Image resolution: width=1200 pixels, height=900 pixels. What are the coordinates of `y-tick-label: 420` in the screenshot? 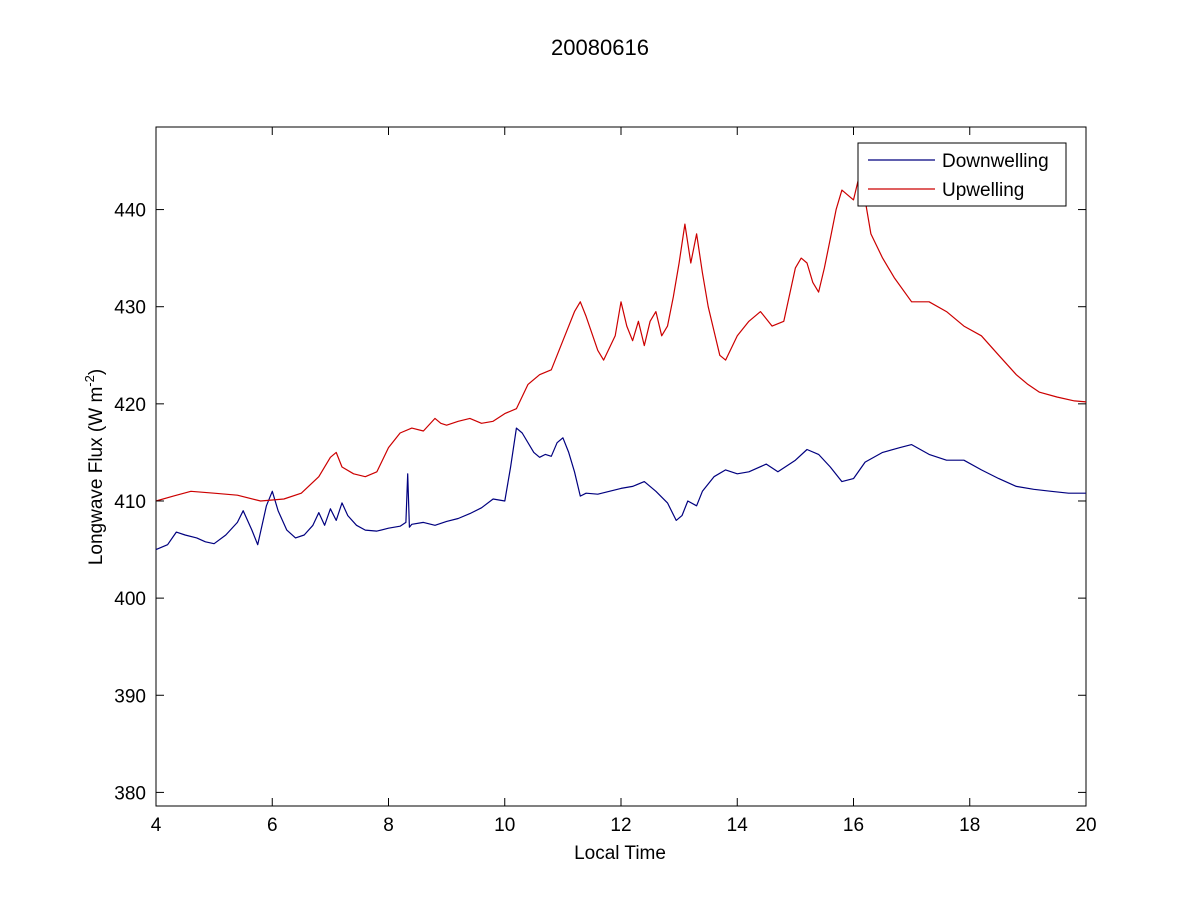 It's located at (130, 405).